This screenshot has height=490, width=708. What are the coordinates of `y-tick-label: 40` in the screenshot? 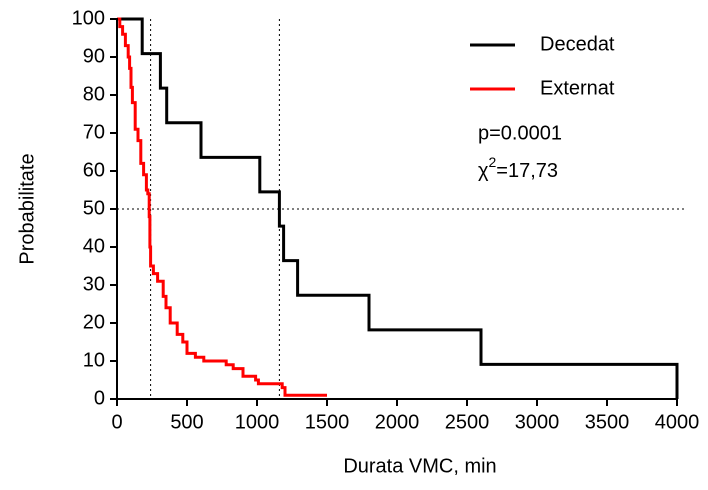 It's located at (94, 246).